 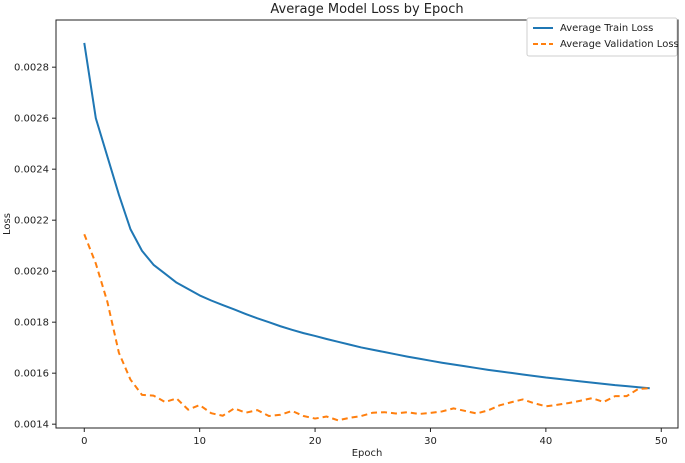 What do you see at coordinates (7, 224) in the screenshot?
I see `y-axis-label: Loss` at bounding box center [7, 224].